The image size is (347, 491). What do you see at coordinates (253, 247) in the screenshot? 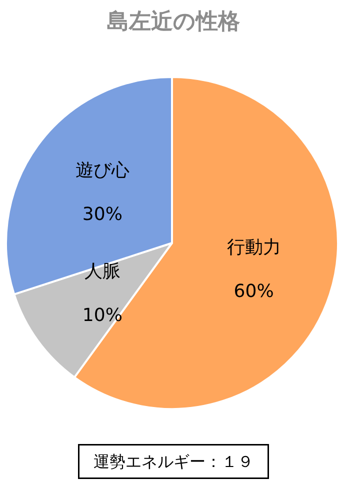
I see `slice-label: 行動力` at bounding box center [253, 247].